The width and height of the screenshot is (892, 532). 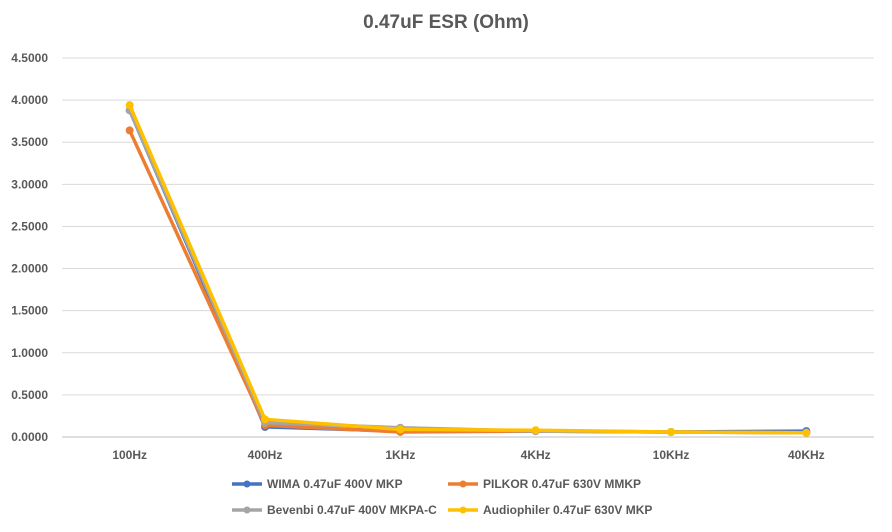 I want to click on x-tick-label: 100Hz, so click(x=129, y=455).